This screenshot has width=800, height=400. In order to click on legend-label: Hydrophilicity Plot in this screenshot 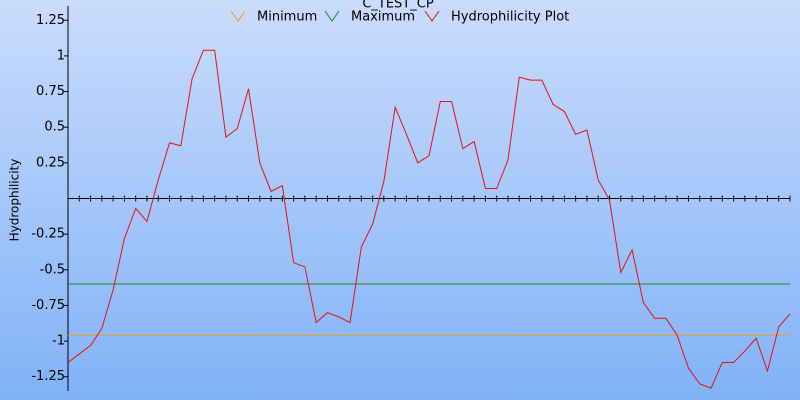, I will do `click(510, 17)`.